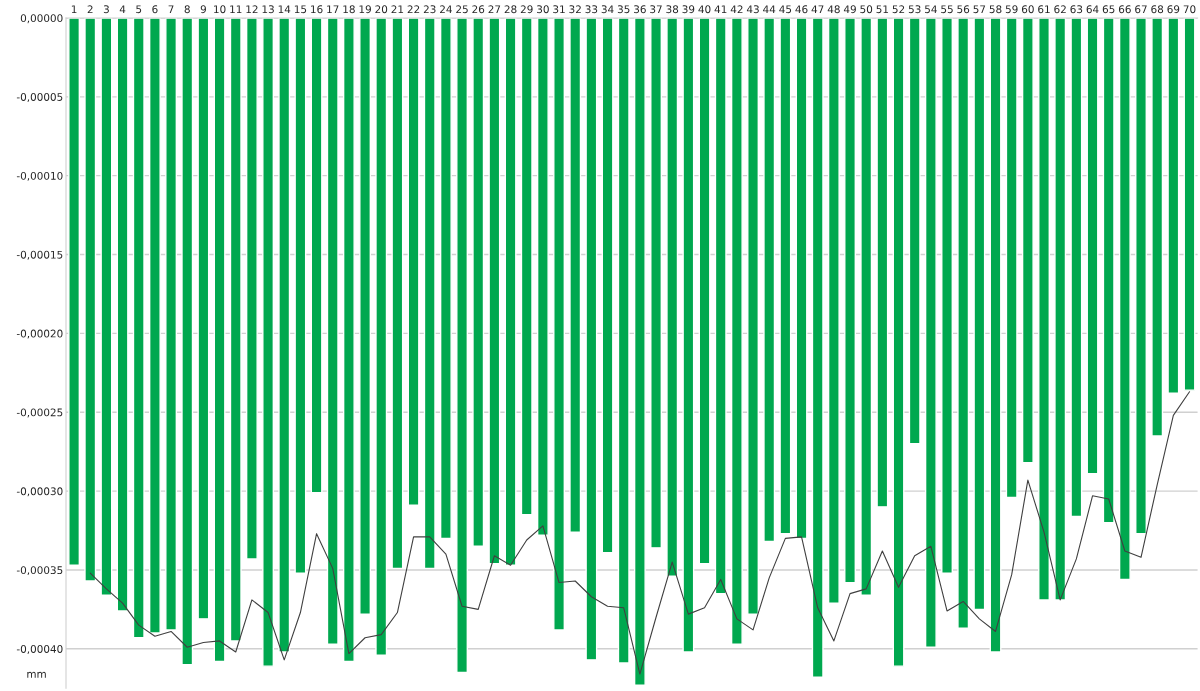  What do you see at coordinates (41, 19) in the screenshot?
I see `y-tick-label: 0,00000` at bounding box center [41, 19].